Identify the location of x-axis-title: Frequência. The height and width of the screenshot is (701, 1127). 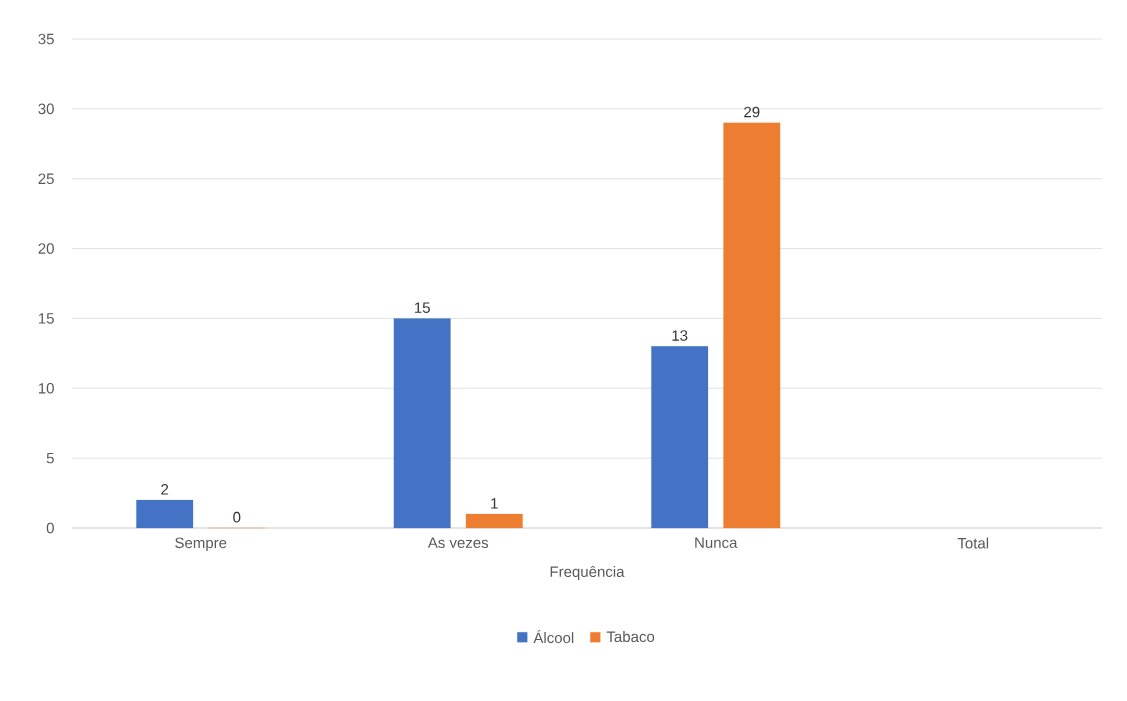
(587, 572).